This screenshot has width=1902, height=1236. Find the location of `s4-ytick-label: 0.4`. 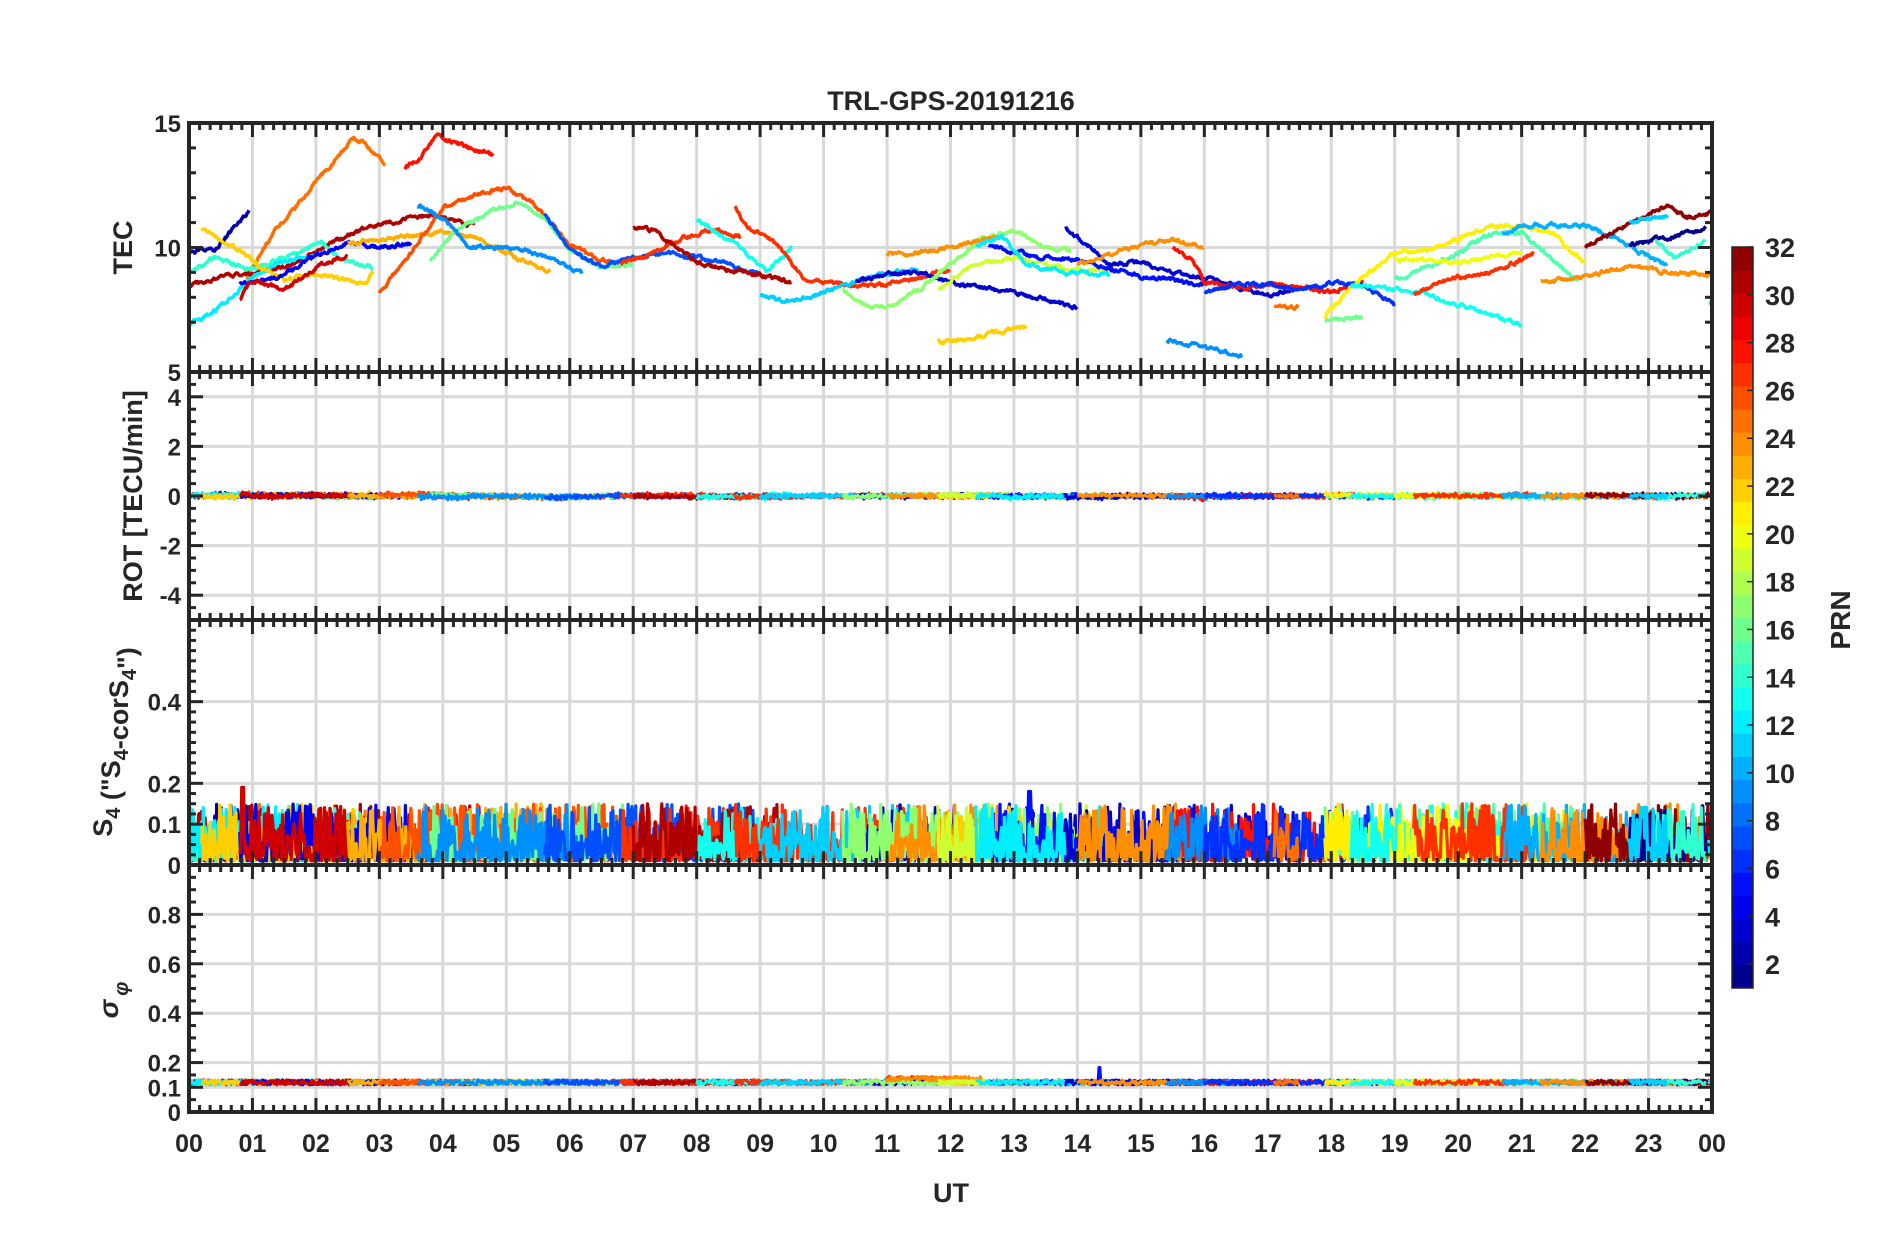

s4-ytick-label: 0.4 is located at coordinates (165, 703).